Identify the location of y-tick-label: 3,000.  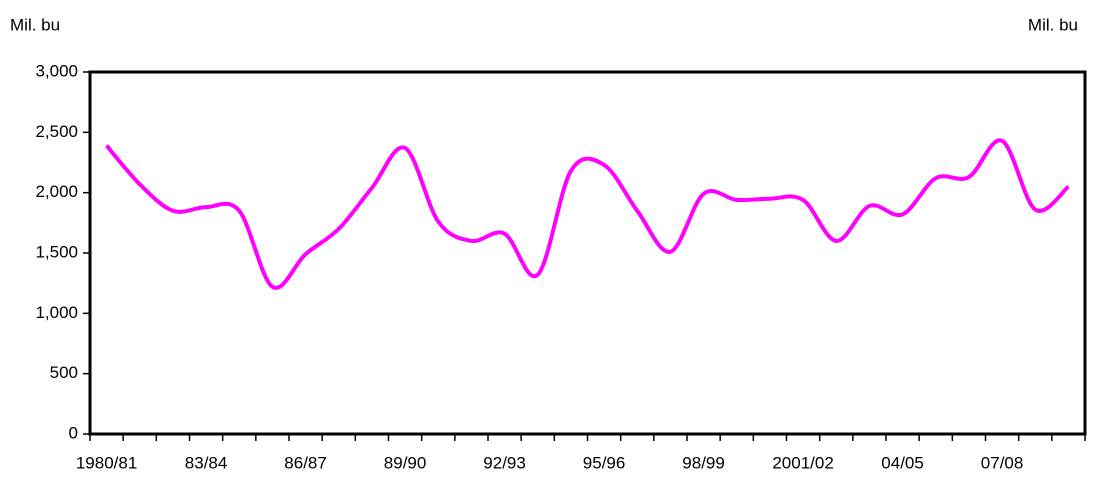
(56, 70).